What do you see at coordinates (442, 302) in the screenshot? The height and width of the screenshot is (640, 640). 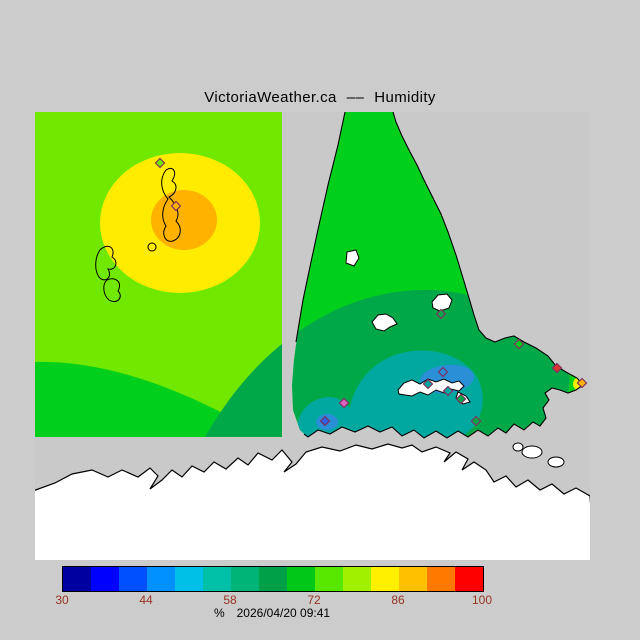 I see `elk-lake` at bounding box center [442, 302].